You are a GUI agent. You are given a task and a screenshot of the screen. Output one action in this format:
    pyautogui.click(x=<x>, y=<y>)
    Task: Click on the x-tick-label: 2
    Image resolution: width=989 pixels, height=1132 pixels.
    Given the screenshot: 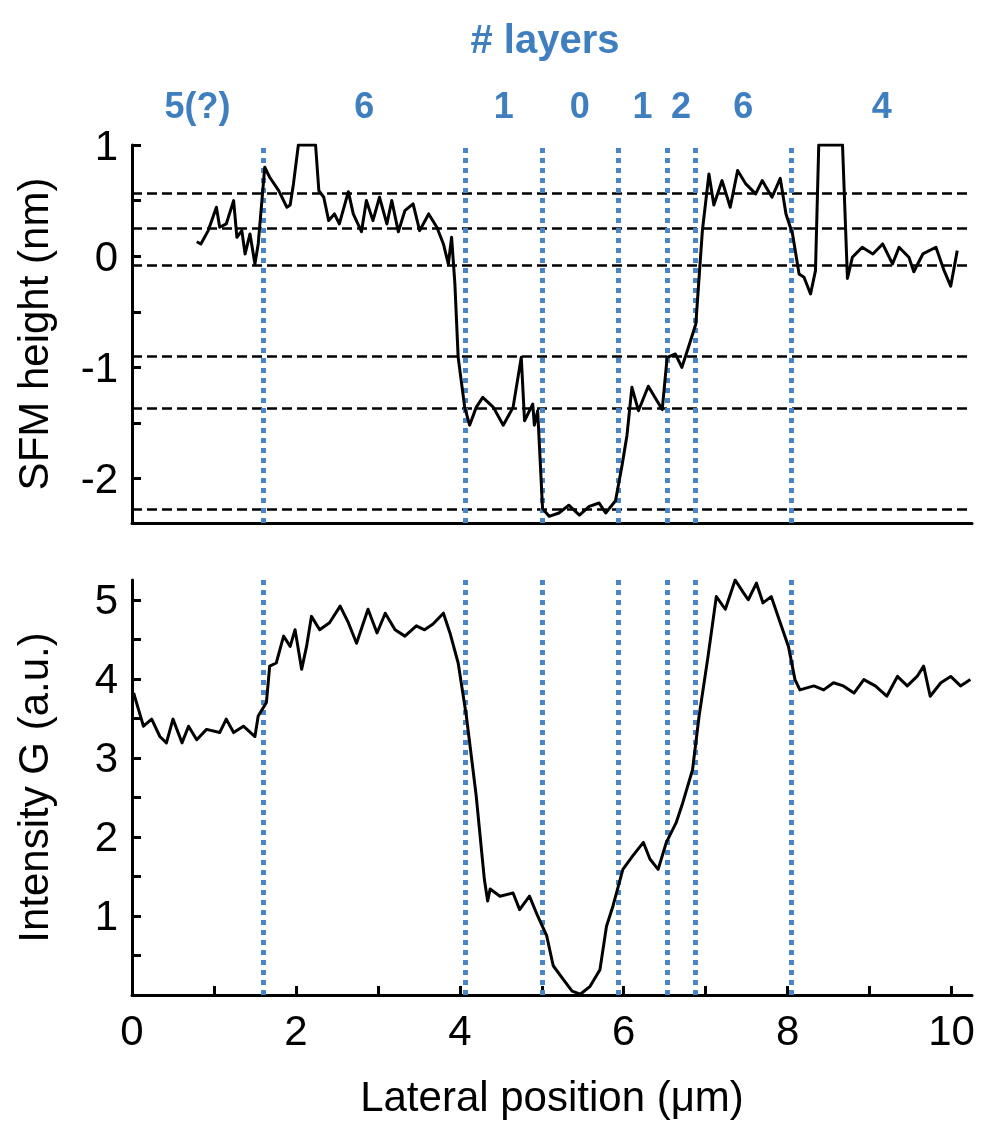 What is the action you would take?
    pyautogui.click(x=296, y=1030)
    